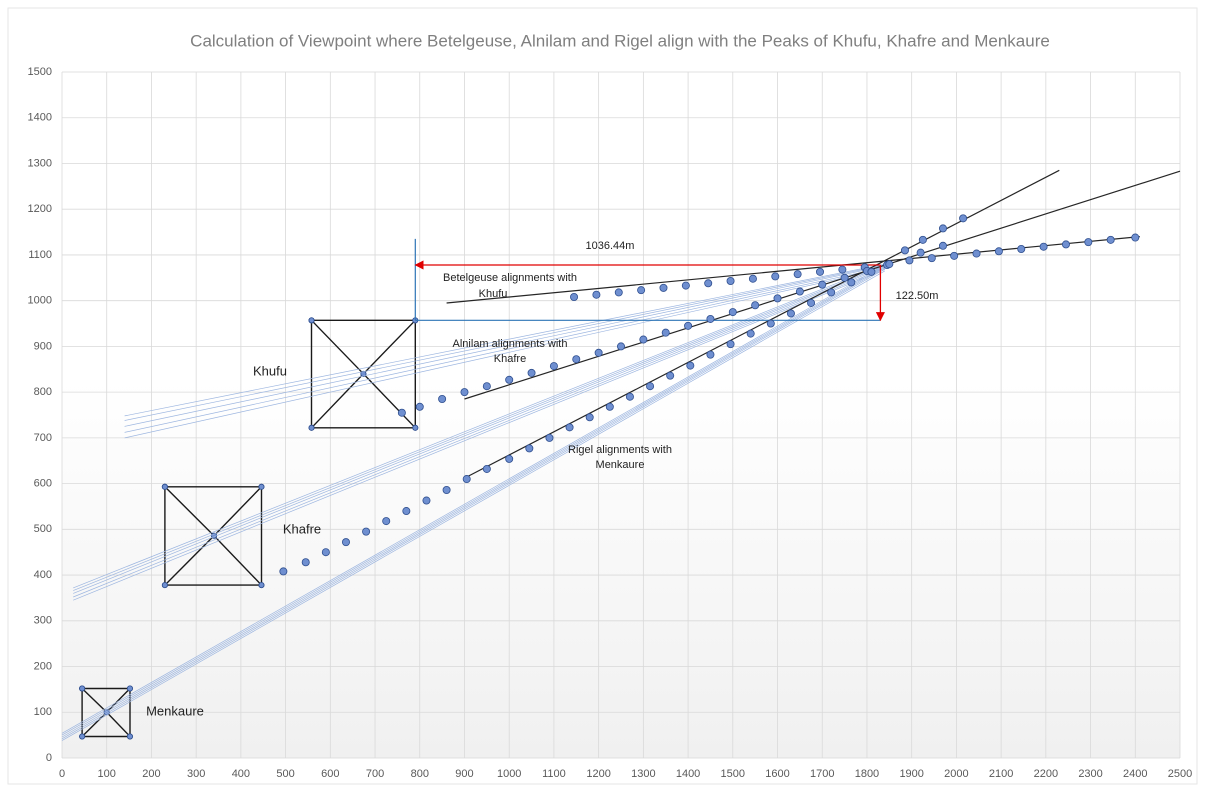 The width and height of the screenshot is (1205, 792). Describe the element at coordinates (1180, 774) in the screenshot. I see `x-tick-label: 2500` at that location.